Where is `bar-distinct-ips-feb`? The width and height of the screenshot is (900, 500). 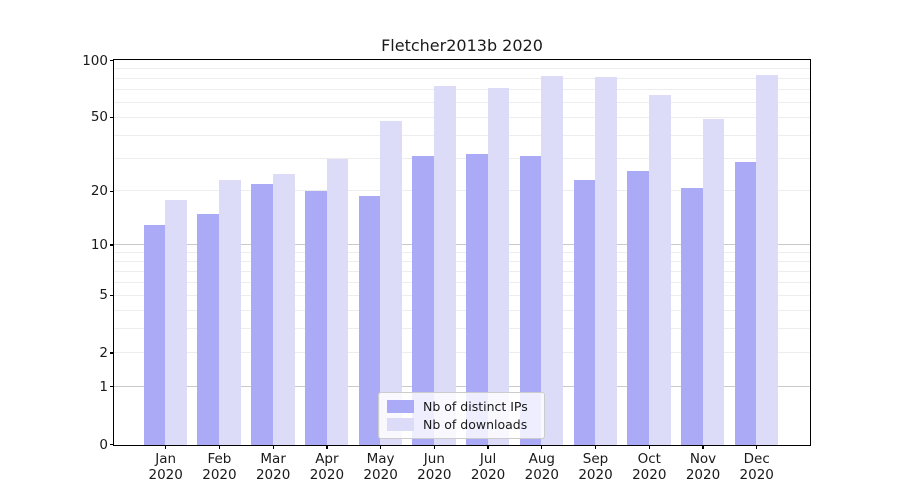 bar-distinct-ips-feb is located at coordinates (208, 329).